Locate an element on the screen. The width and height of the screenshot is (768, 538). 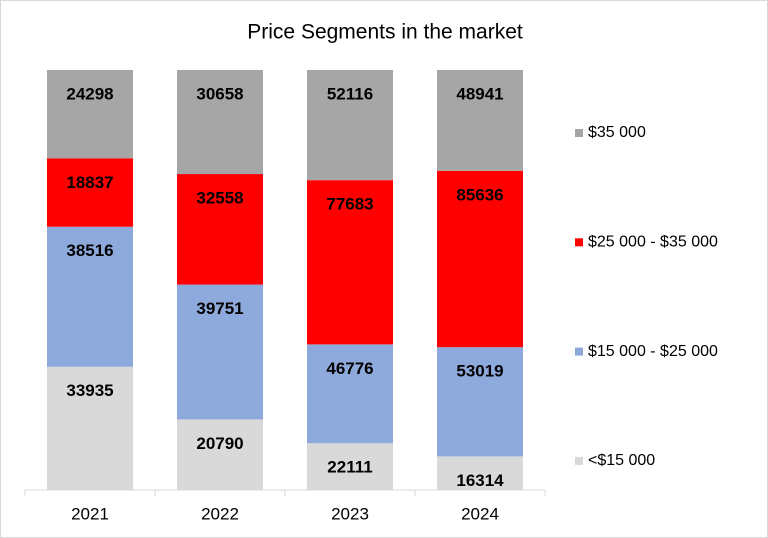
data-label: 46776 is located at coordinates (349, 368).